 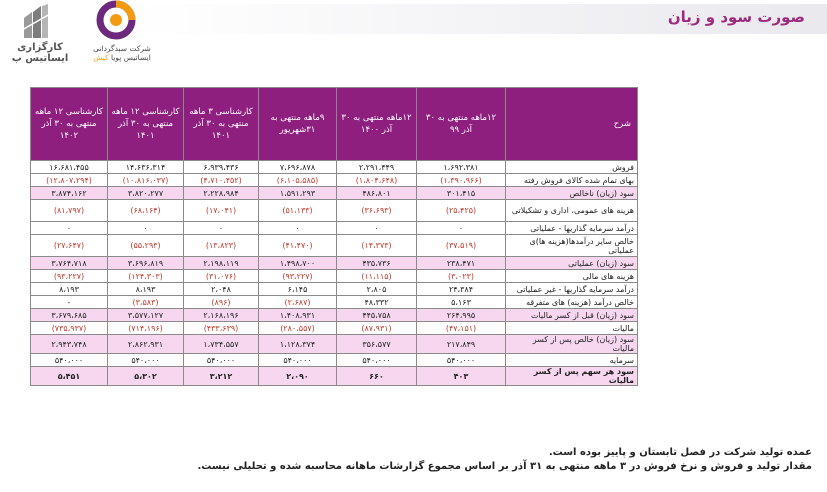 I want to click on value-cell: (۳۱،۰۷۶), so click(x=221, y=276).